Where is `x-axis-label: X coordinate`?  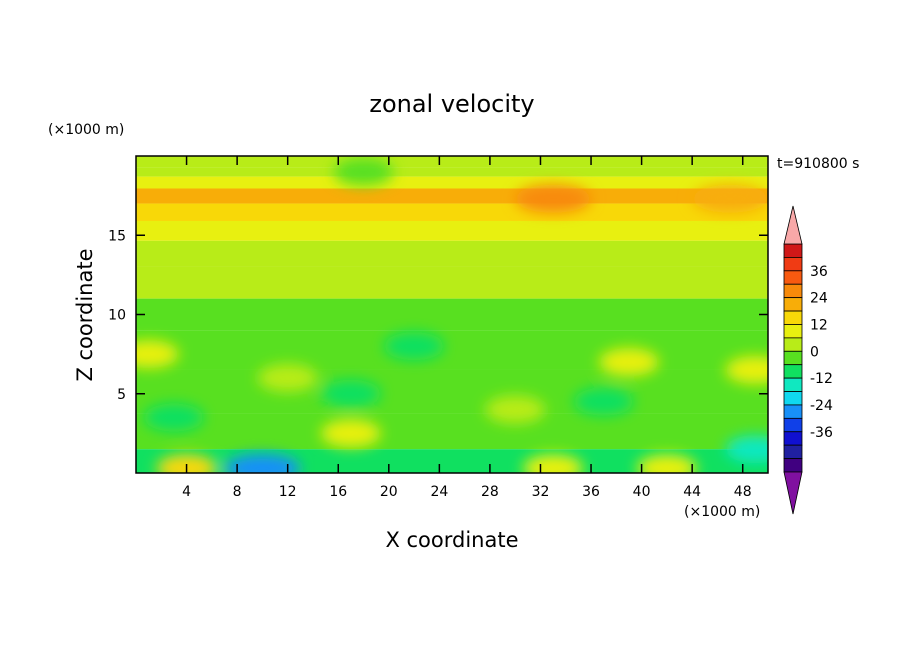 x-axis-label: X coordinate is located at coordinates (451, 540).